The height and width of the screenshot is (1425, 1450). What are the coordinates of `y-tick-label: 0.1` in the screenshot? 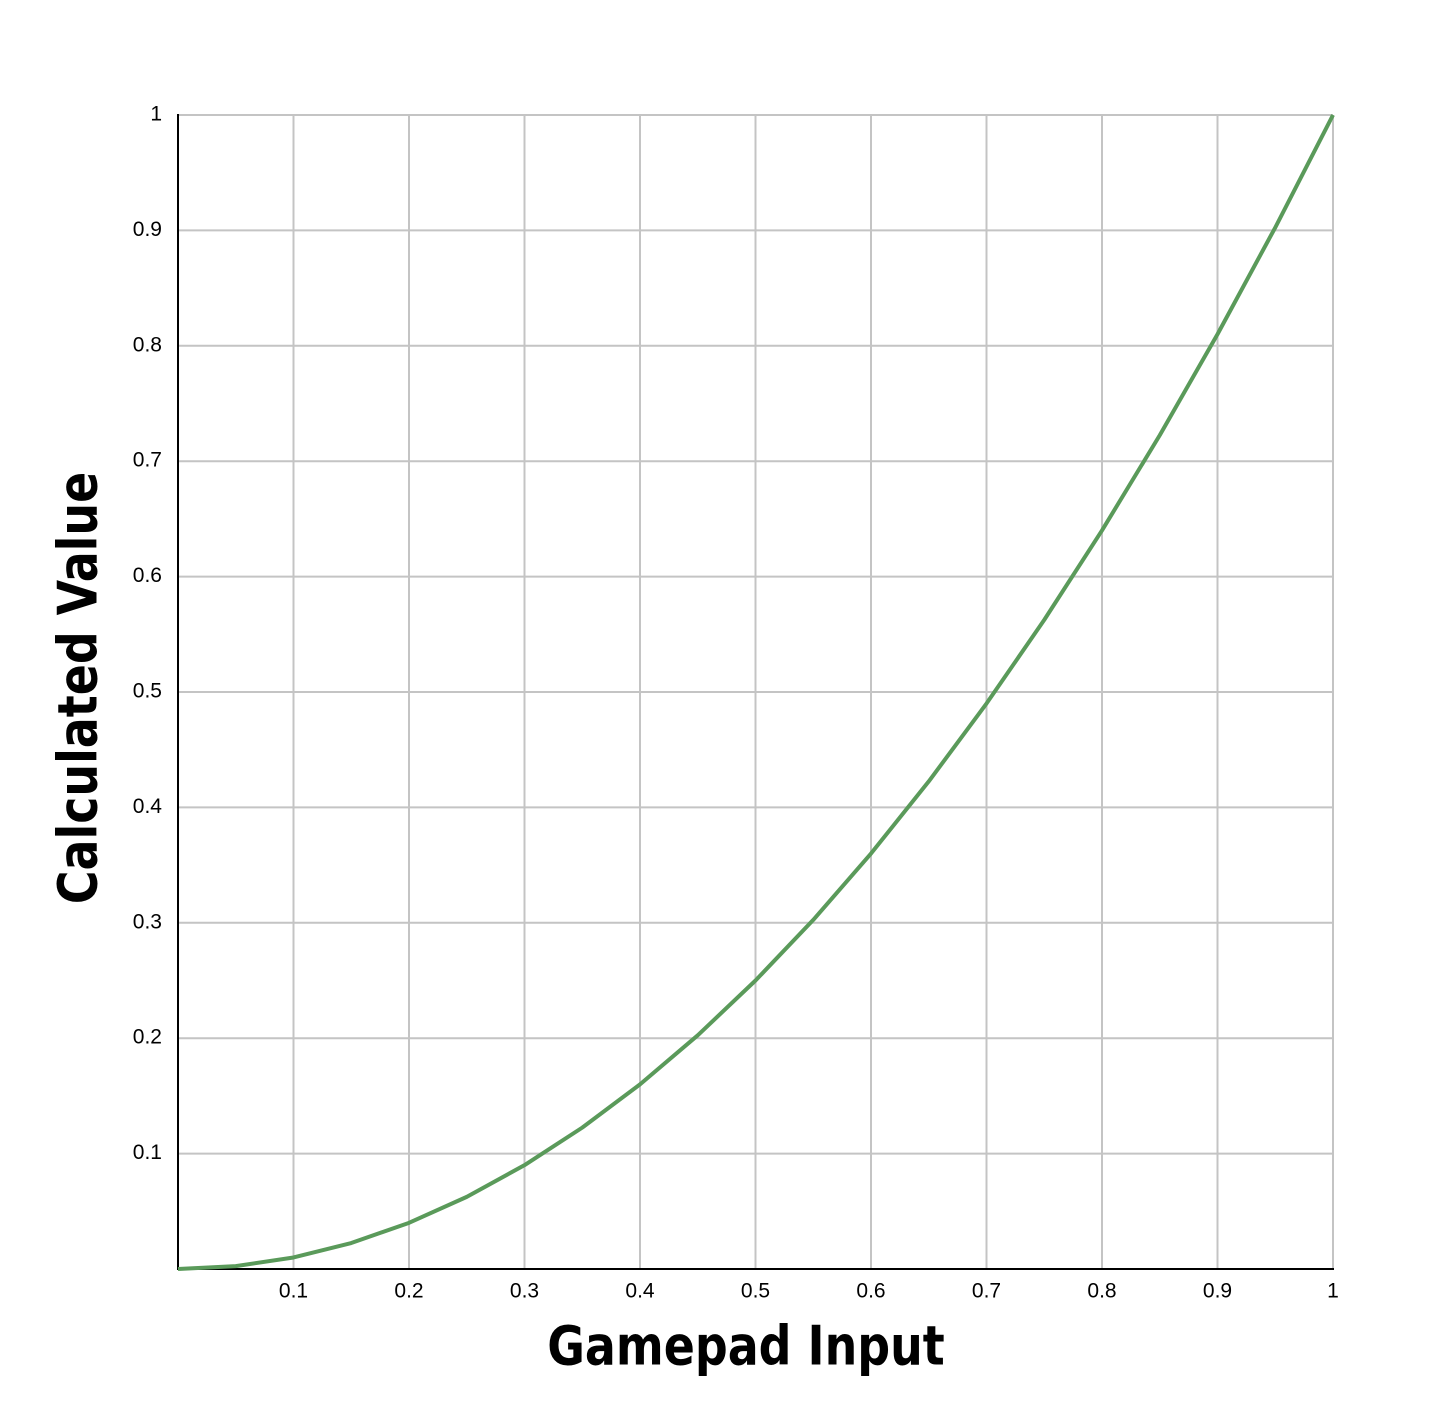 It's located at (147, 1152).